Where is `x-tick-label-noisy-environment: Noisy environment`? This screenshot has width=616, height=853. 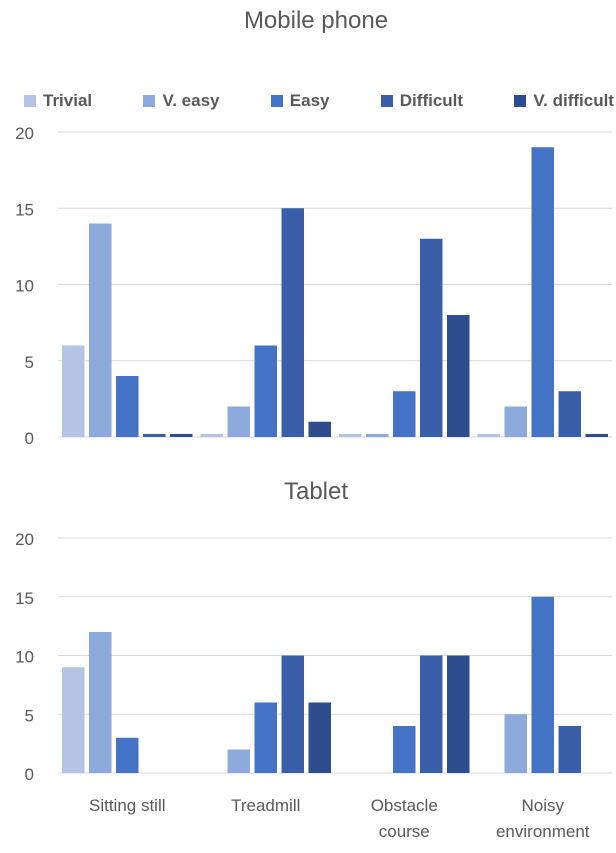 x-tick-label-noisy-environment: Noisy environment is located at coordinates (543, 818).